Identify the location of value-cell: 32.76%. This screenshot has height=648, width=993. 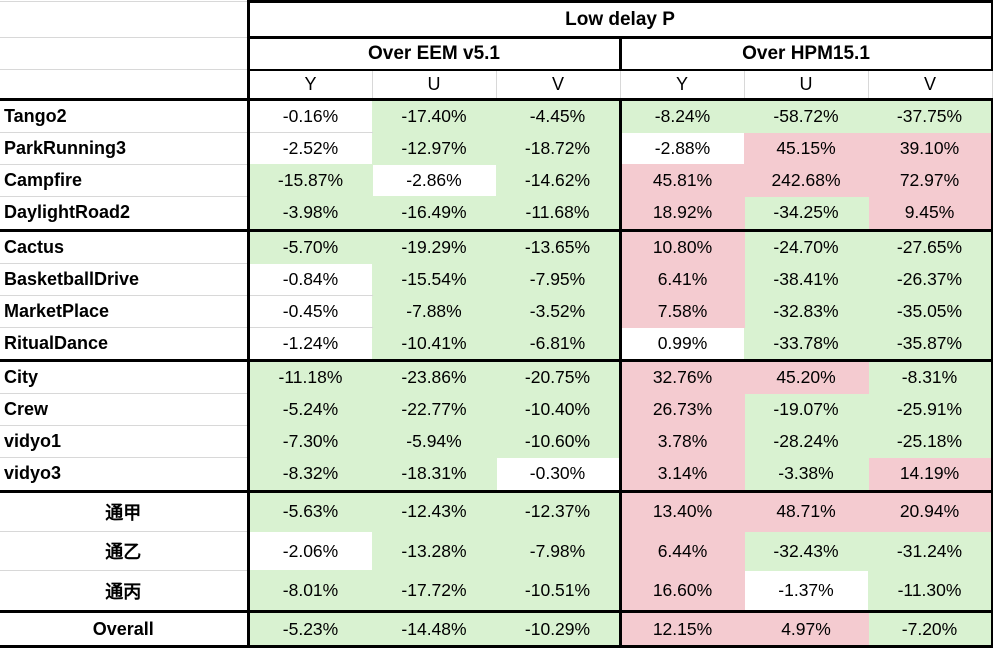
(682, 377).